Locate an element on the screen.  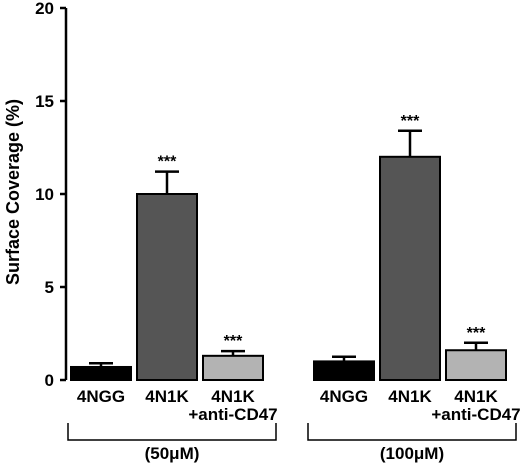
y-tick-label: 10 is located at coordinates (44, 194).